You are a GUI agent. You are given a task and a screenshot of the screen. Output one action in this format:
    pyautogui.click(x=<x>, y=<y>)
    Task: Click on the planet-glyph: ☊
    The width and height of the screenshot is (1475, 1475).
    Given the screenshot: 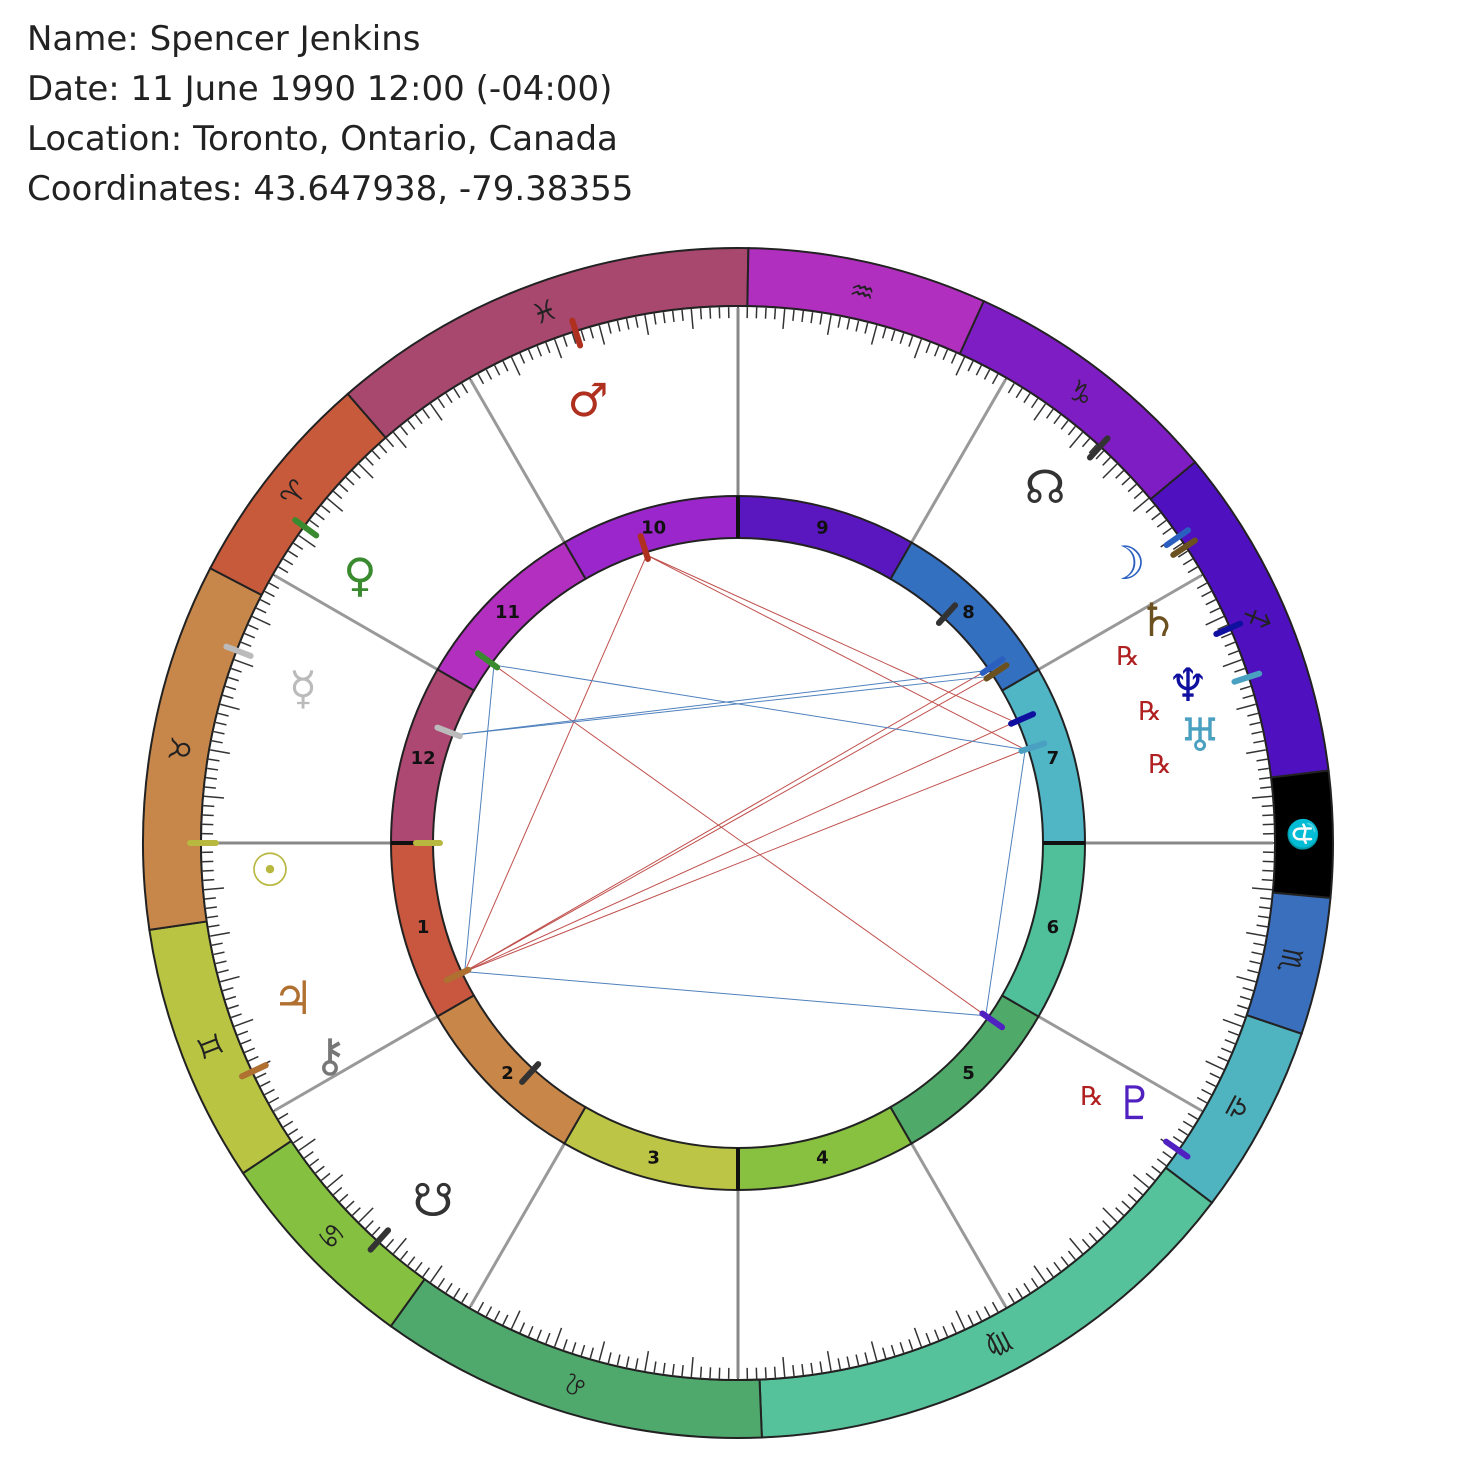 What is the action you would take?
    pyautogui.click(x=1045, y=487)
    